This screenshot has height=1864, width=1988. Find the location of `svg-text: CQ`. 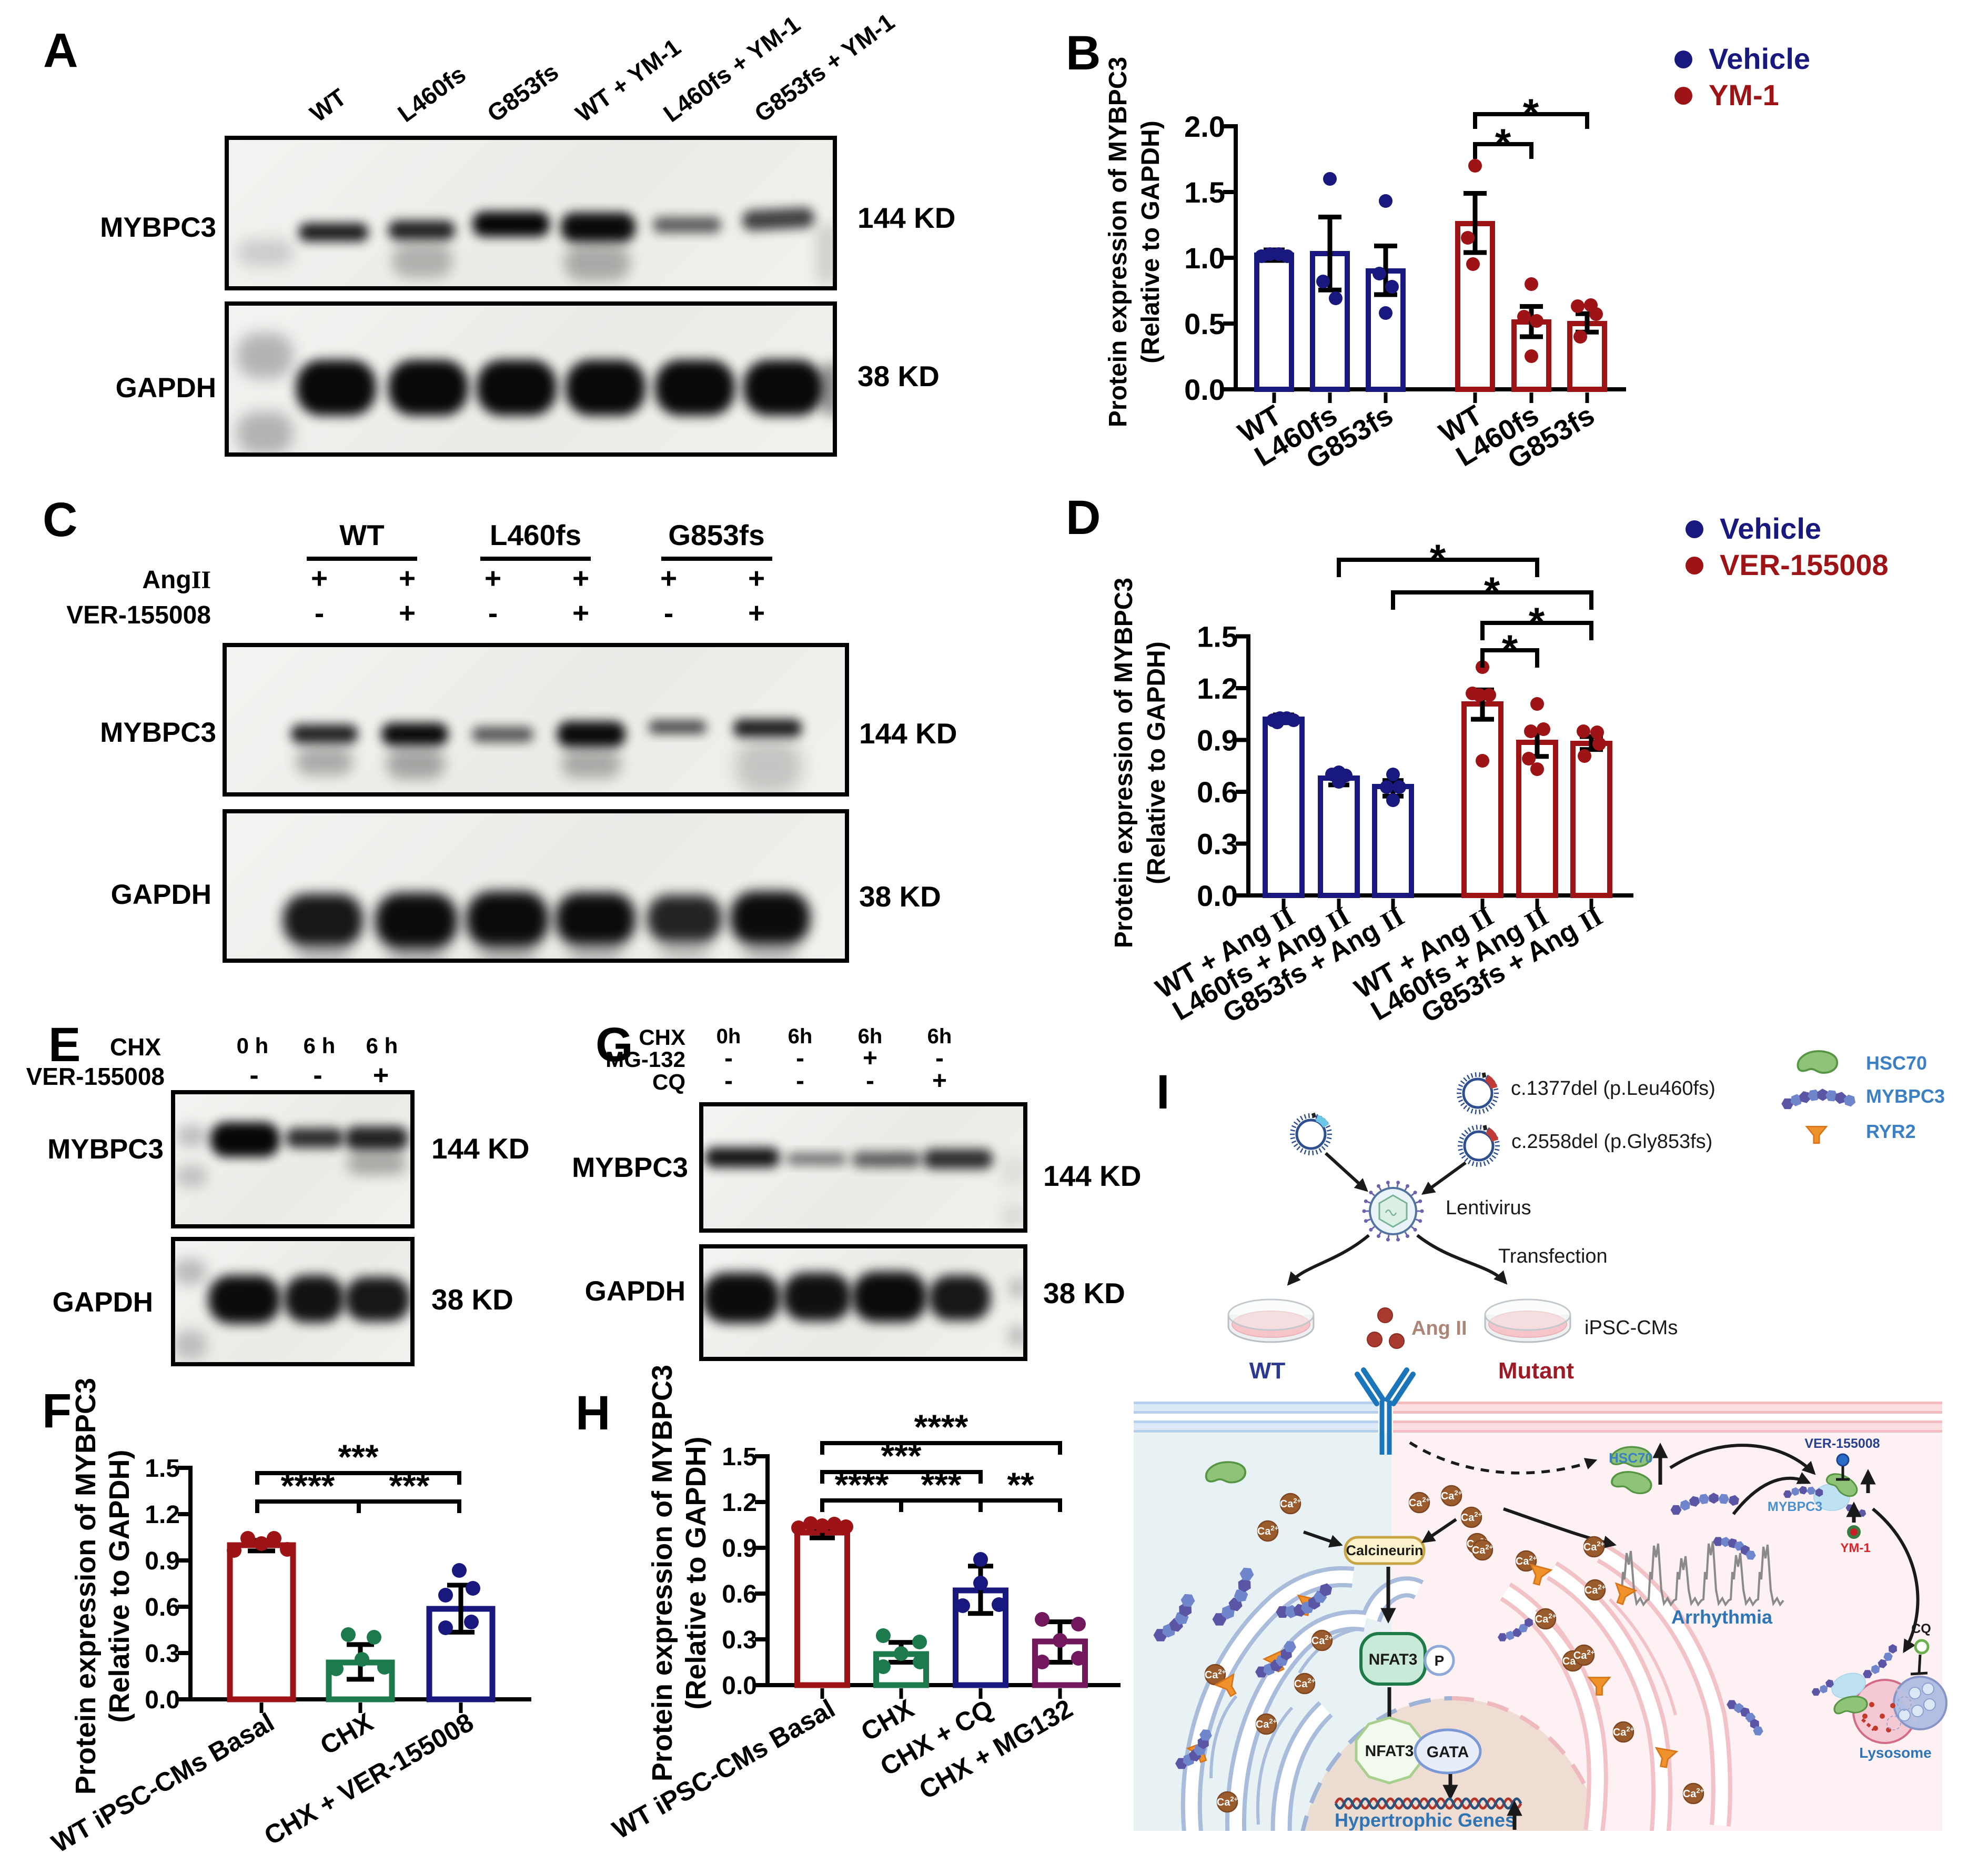

svg-text: CQ is located at coordinates (1921, 1629).